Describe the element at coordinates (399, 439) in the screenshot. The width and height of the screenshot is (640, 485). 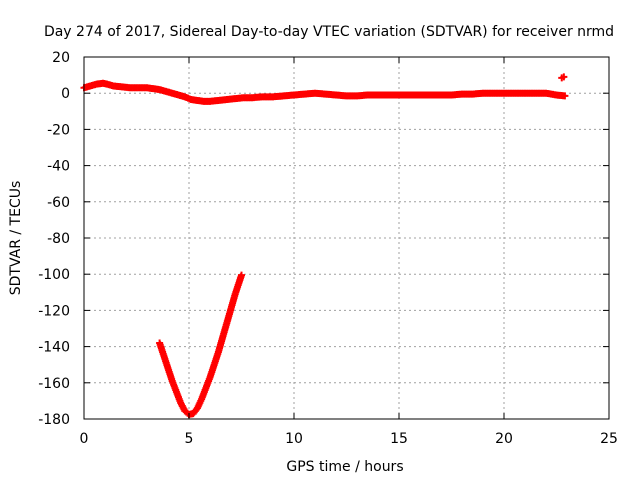
I see `x-tick-label: 15` at that location.